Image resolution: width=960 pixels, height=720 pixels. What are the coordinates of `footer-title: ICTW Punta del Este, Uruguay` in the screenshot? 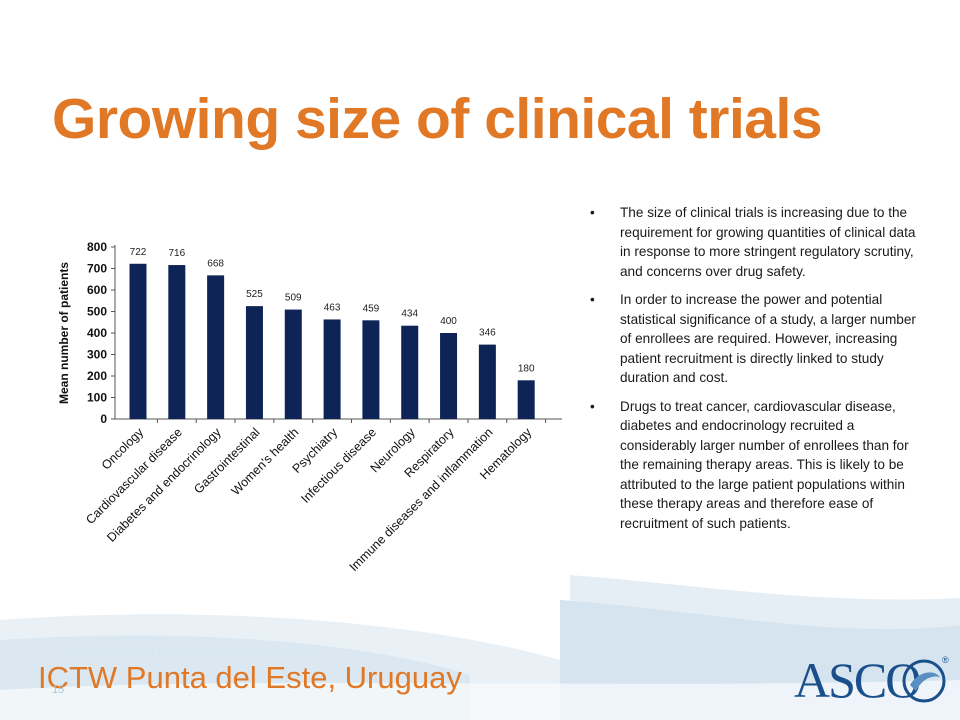 It's located at (250, 677).